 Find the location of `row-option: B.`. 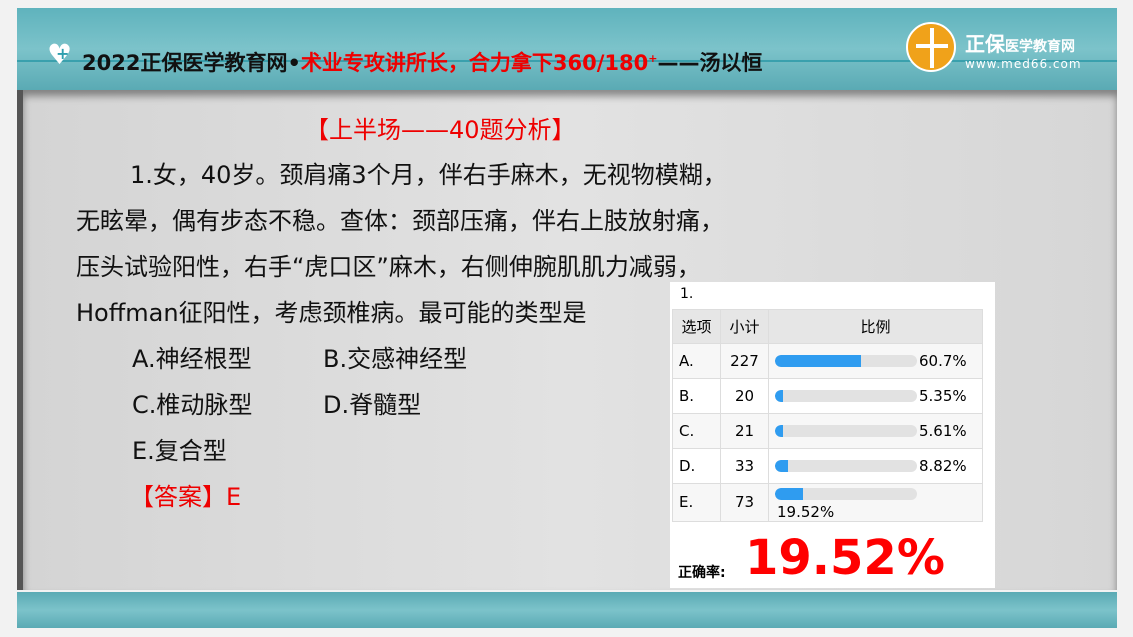

row-option: B. is located at coordinates (696, 396).